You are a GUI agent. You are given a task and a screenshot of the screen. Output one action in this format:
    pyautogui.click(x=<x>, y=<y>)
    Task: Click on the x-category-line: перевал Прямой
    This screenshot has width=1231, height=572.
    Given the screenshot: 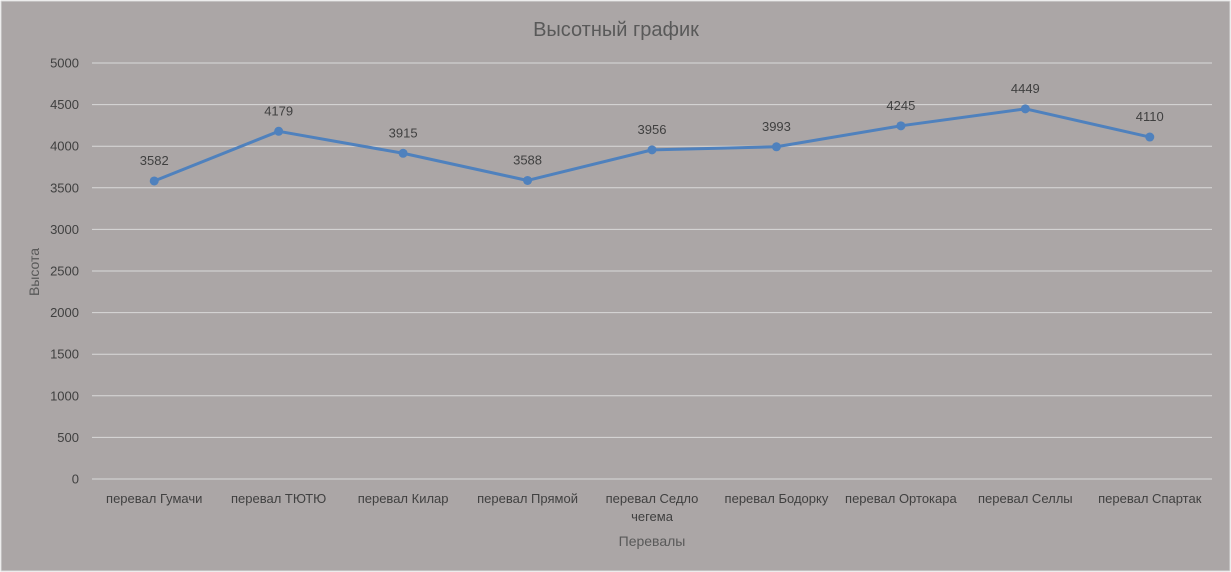 What is the action you would take?
    pyautogui.click(x=527, y=498)
    